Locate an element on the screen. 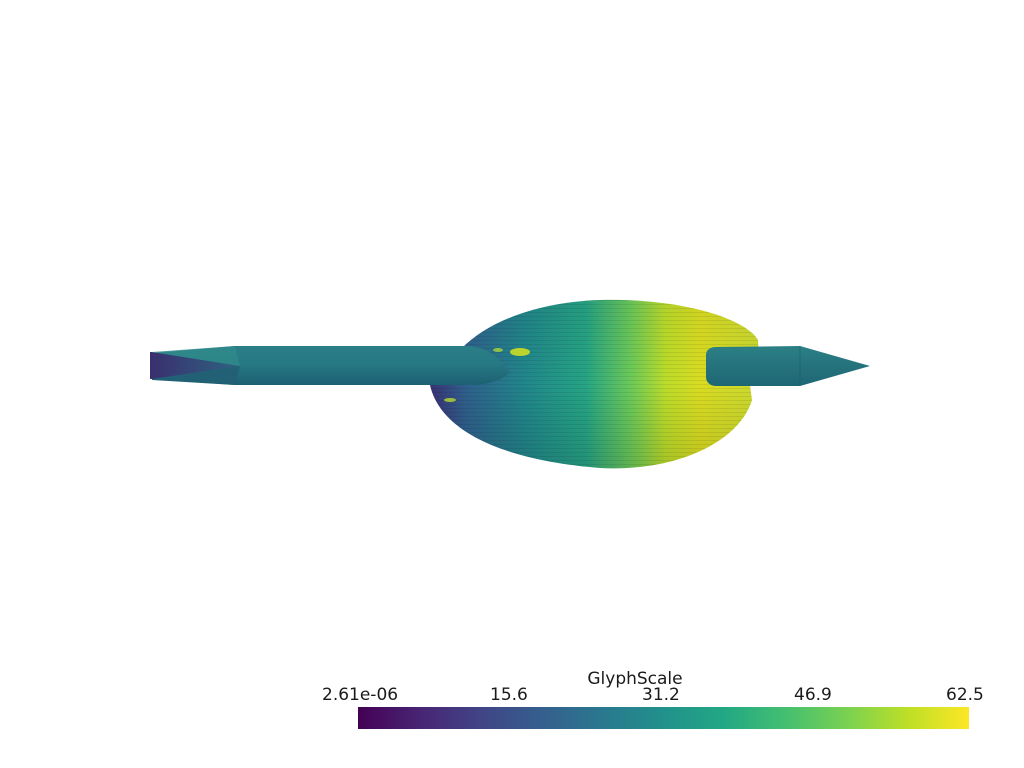 The width and height of the screenshot is (1024, 768). arrow-tip is located at coordinates (788, 366).